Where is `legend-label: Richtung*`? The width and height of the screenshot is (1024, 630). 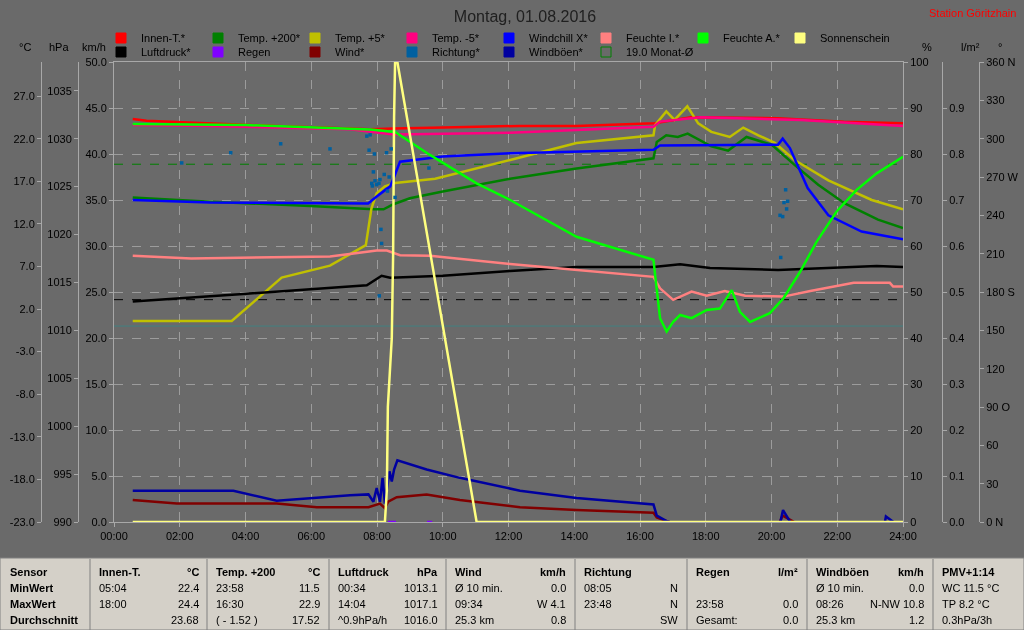 legend-label: Richtung* is located at coordinates (456, 52).